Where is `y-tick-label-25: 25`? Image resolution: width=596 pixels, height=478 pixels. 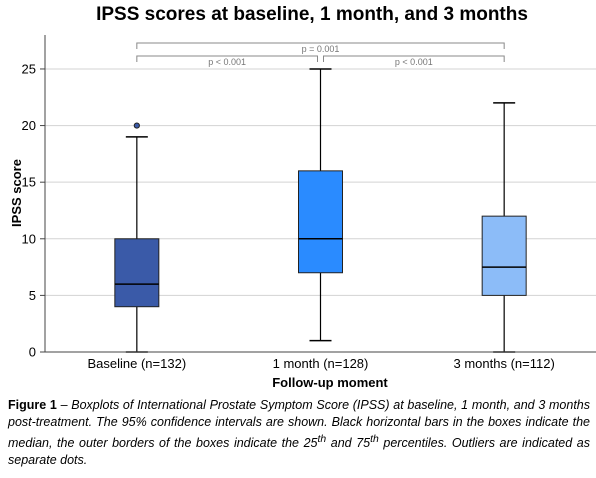
y-tick-label-25: 25 is located at coordinates (29, 68).